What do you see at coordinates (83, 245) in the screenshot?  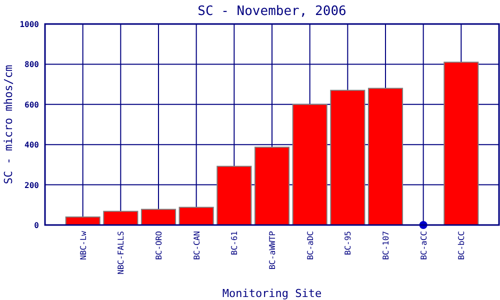 I see `x-tick-label: NBC-Lw` at bounding box center [83, 245].